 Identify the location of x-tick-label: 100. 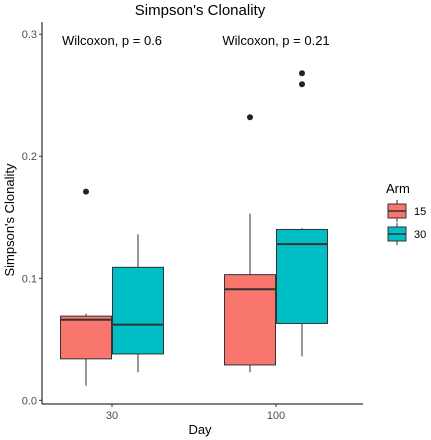
(276, 416).